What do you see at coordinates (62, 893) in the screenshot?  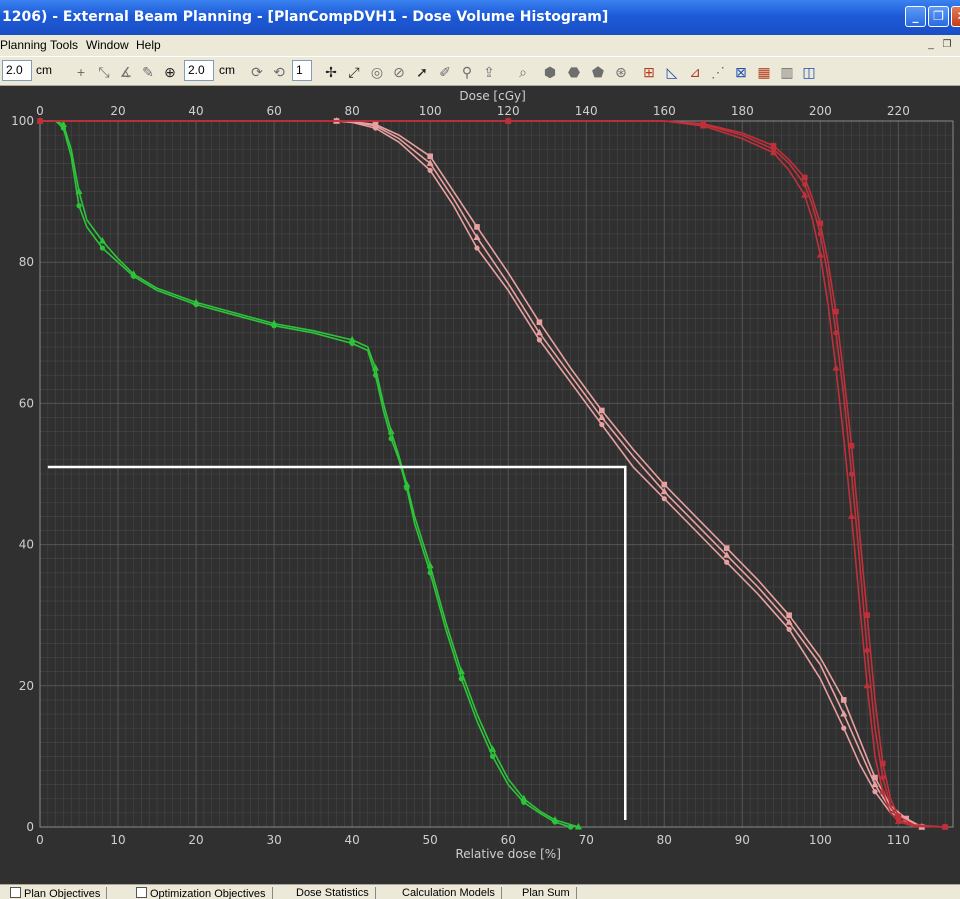 I see `tab-label: Plan Objectives` at bounding box center [62, 893].